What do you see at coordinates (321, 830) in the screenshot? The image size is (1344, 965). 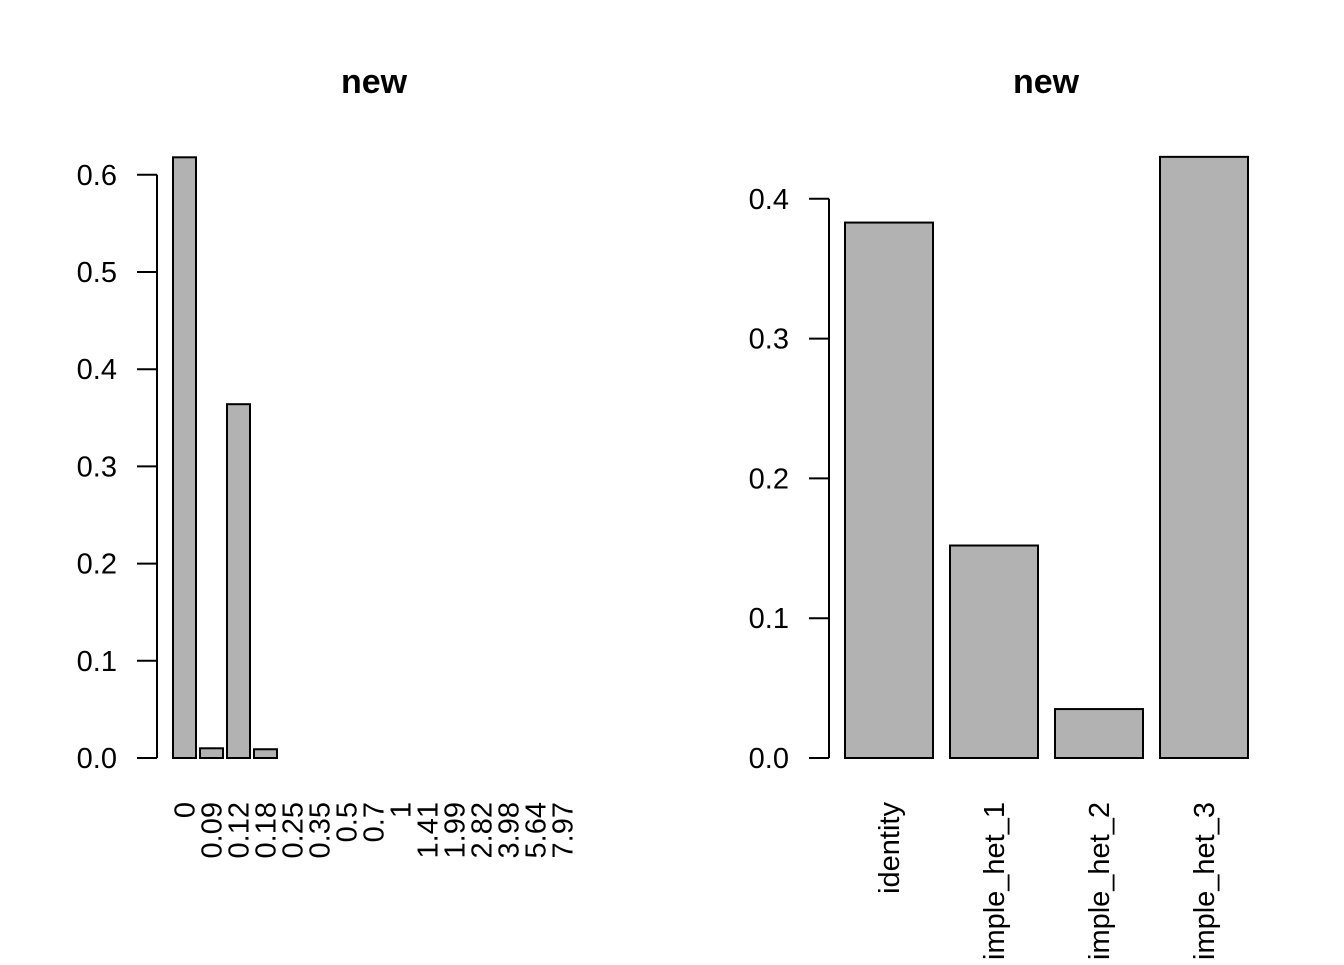 I see `left-x-tick-label-5: 0.35` at bounding box center [321, 830].